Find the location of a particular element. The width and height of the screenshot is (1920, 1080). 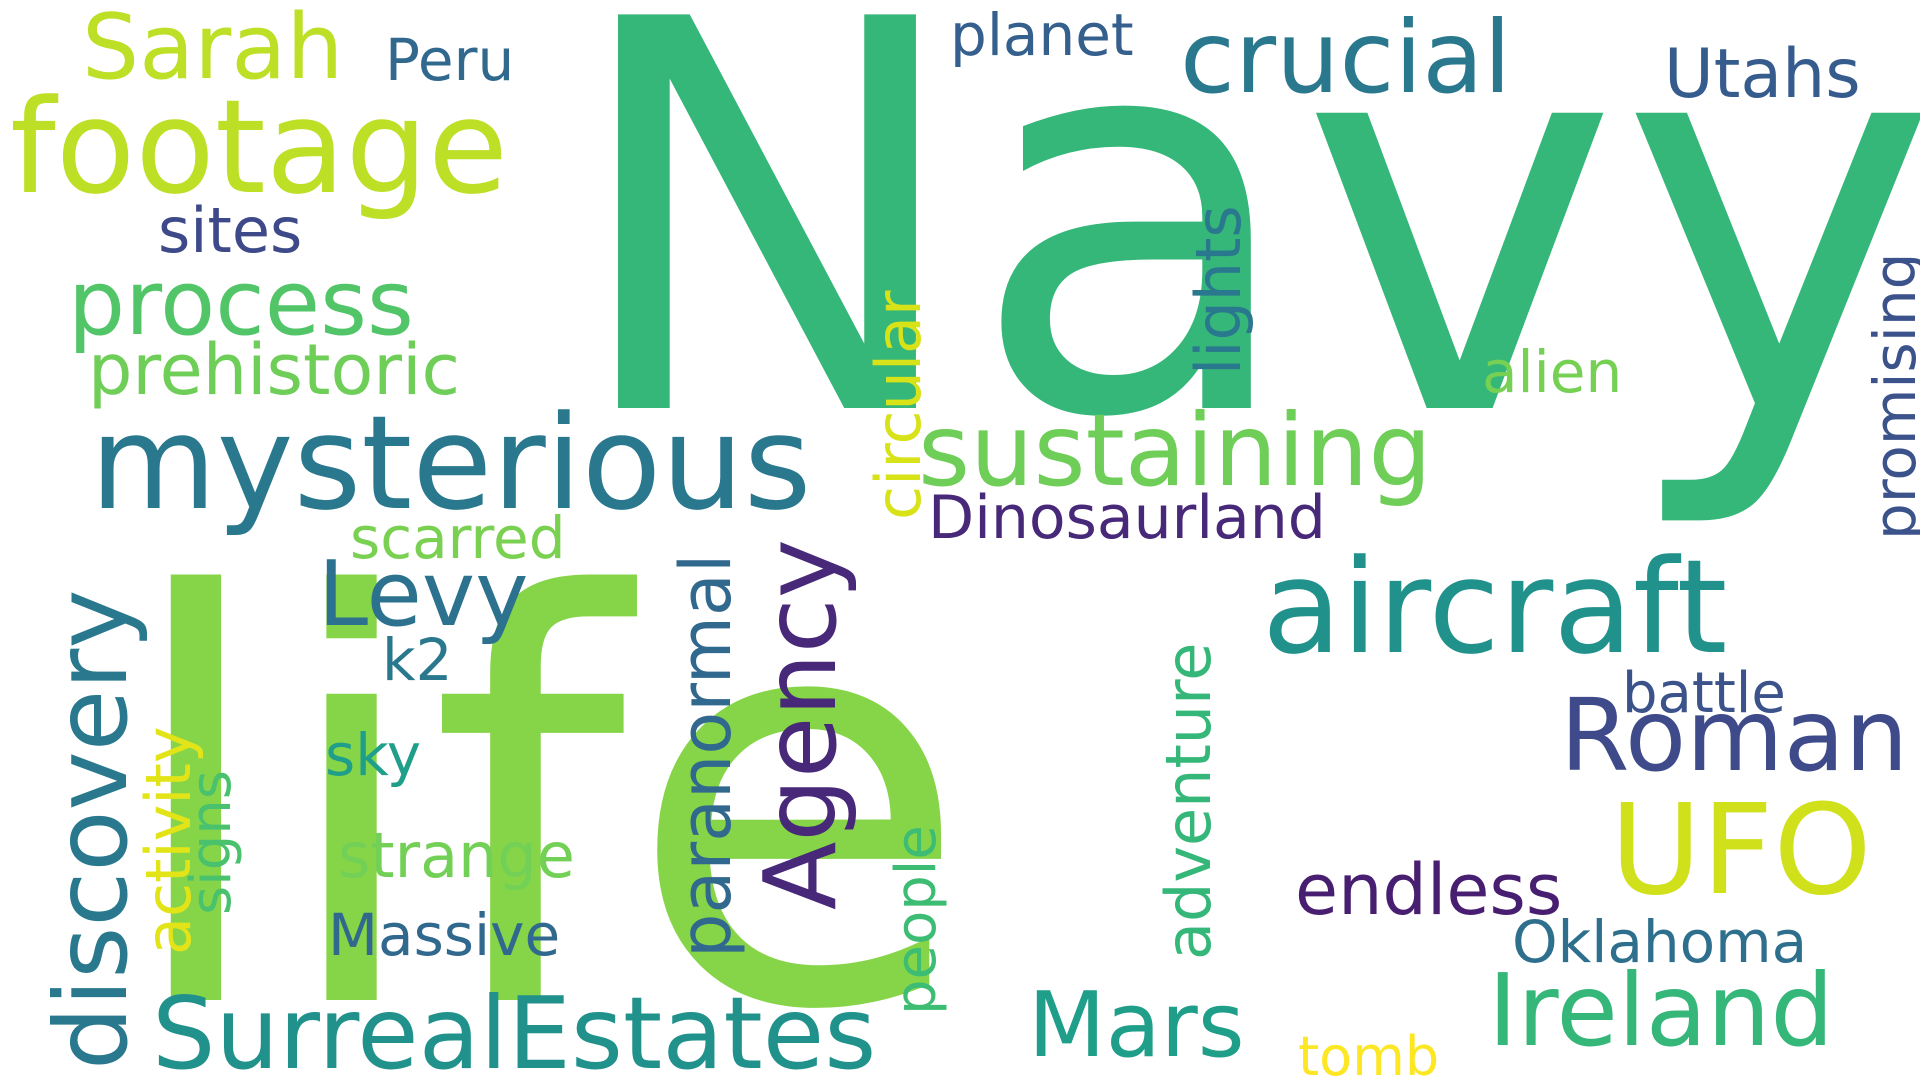

word-battle: battle is located at coordinates (1704, 693).